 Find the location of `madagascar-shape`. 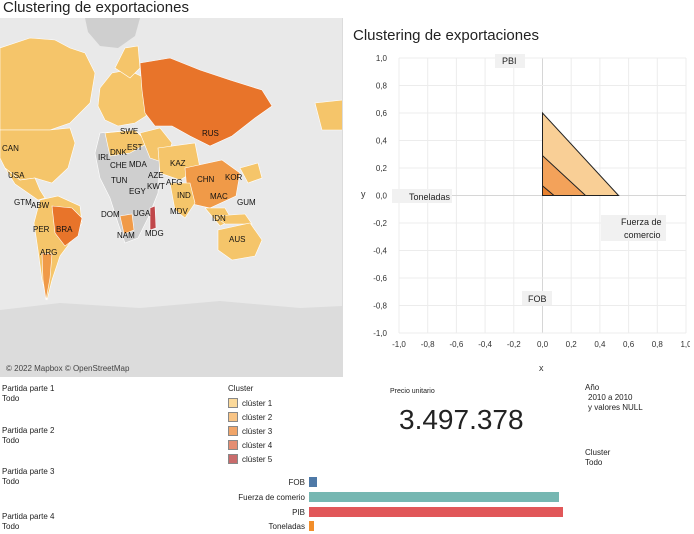

madagascar-shape is located at coordinates (153, 218).